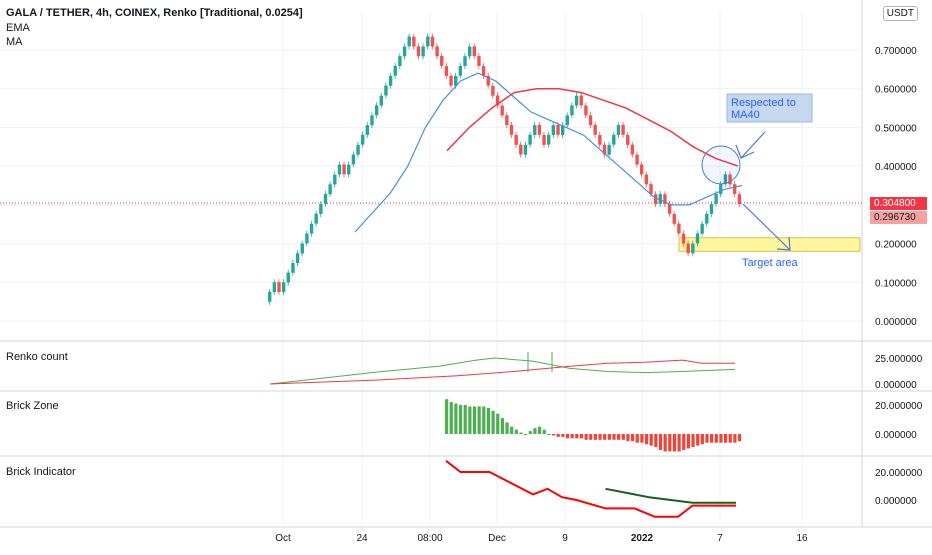  I want to click on respected-arrow, so click(753, 145).